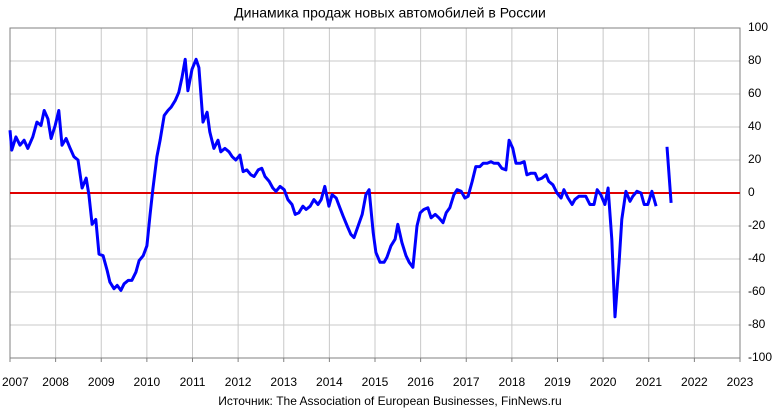 The width and height of the screenshot is (780, 412). Describe the element at coordinates (466, 382) in the screenshot. I see `x-tick-label: 2017` at that location.